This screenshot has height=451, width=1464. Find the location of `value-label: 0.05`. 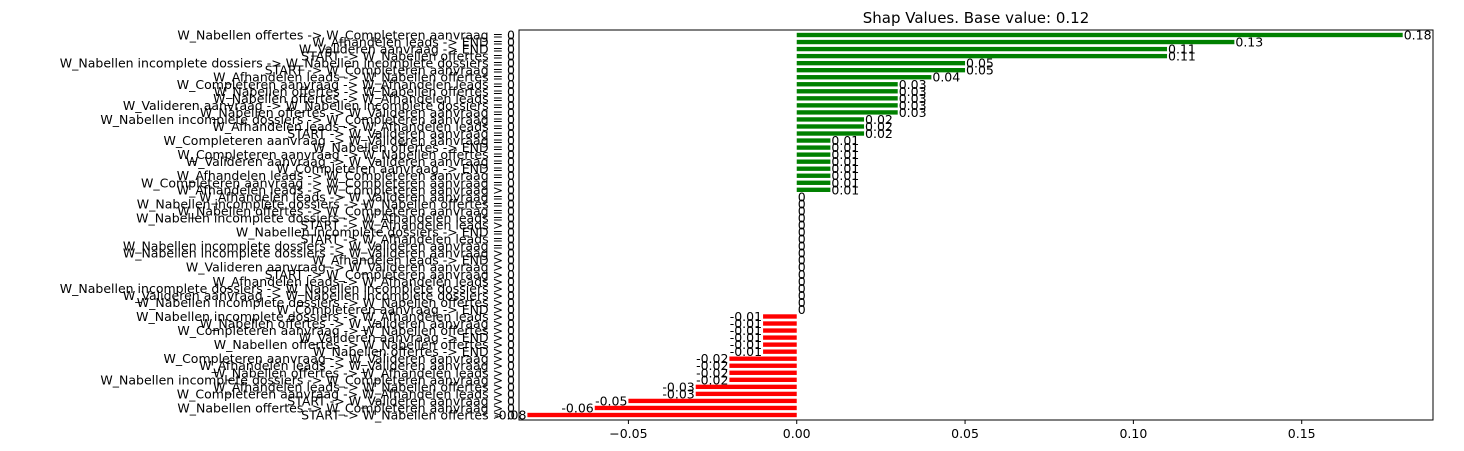

value-label: 0.05 is located at coordinates (980, 70).